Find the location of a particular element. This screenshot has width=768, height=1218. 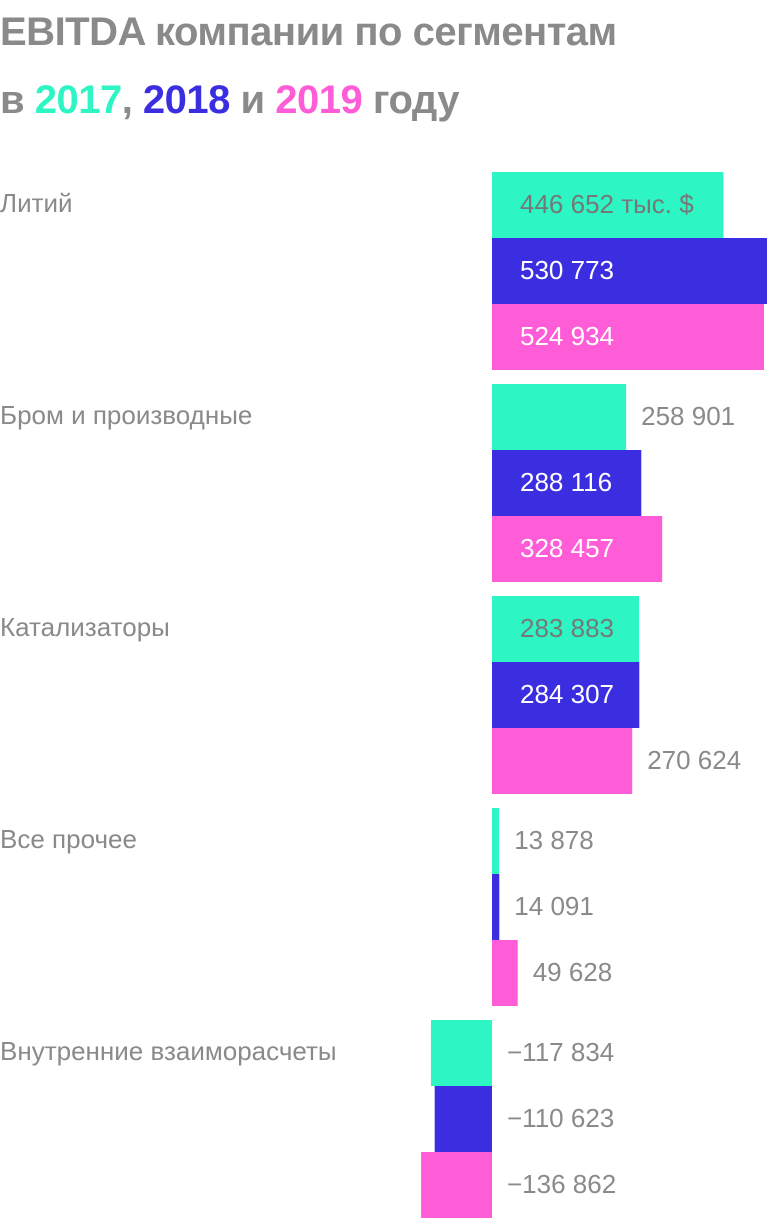

value-label: 530 773 is located at coordinates (567, 270).